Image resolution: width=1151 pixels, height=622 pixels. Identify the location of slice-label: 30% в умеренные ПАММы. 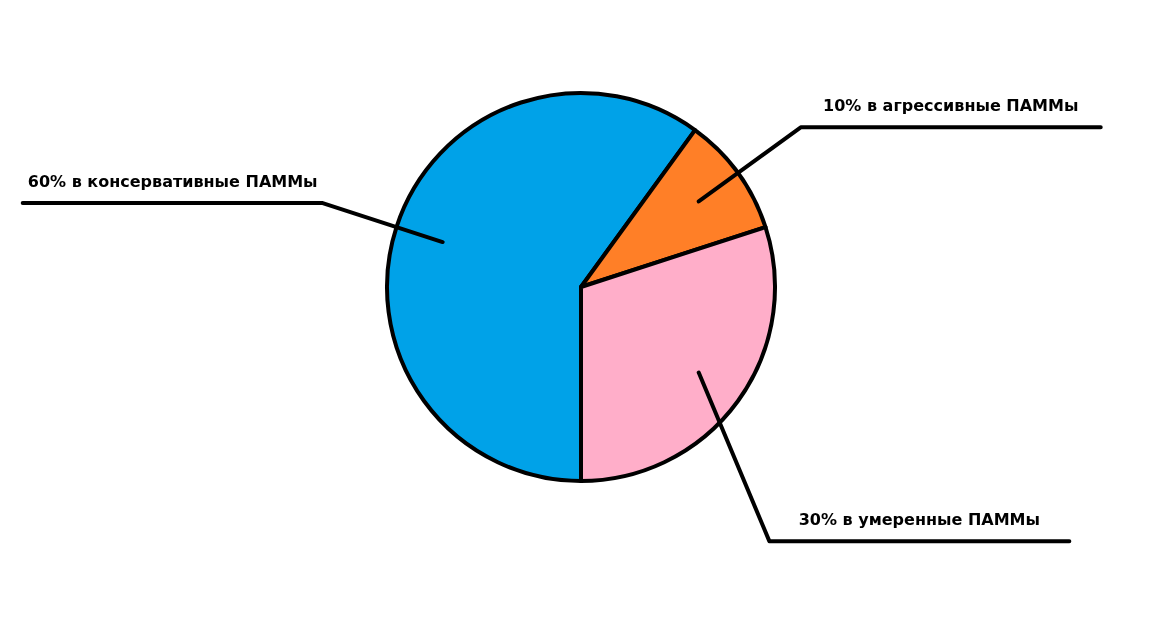
(919, 520).